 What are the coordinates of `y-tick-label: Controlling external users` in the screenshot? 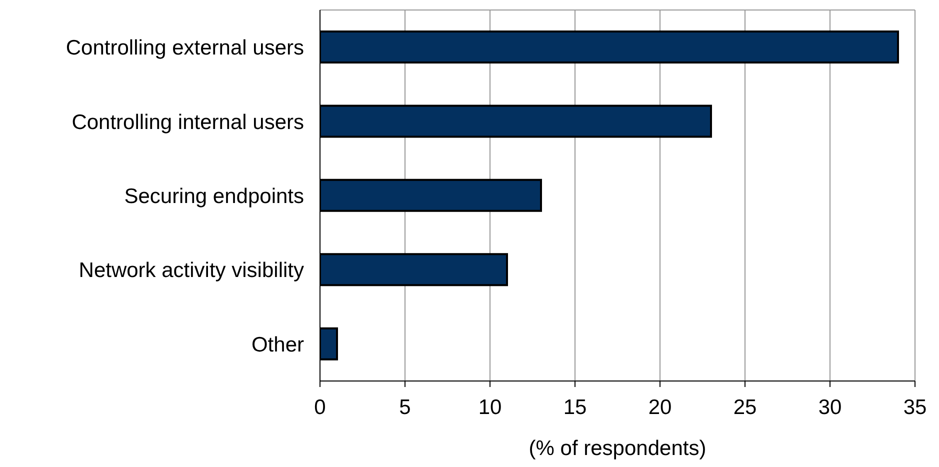 It's located at (185, 48).